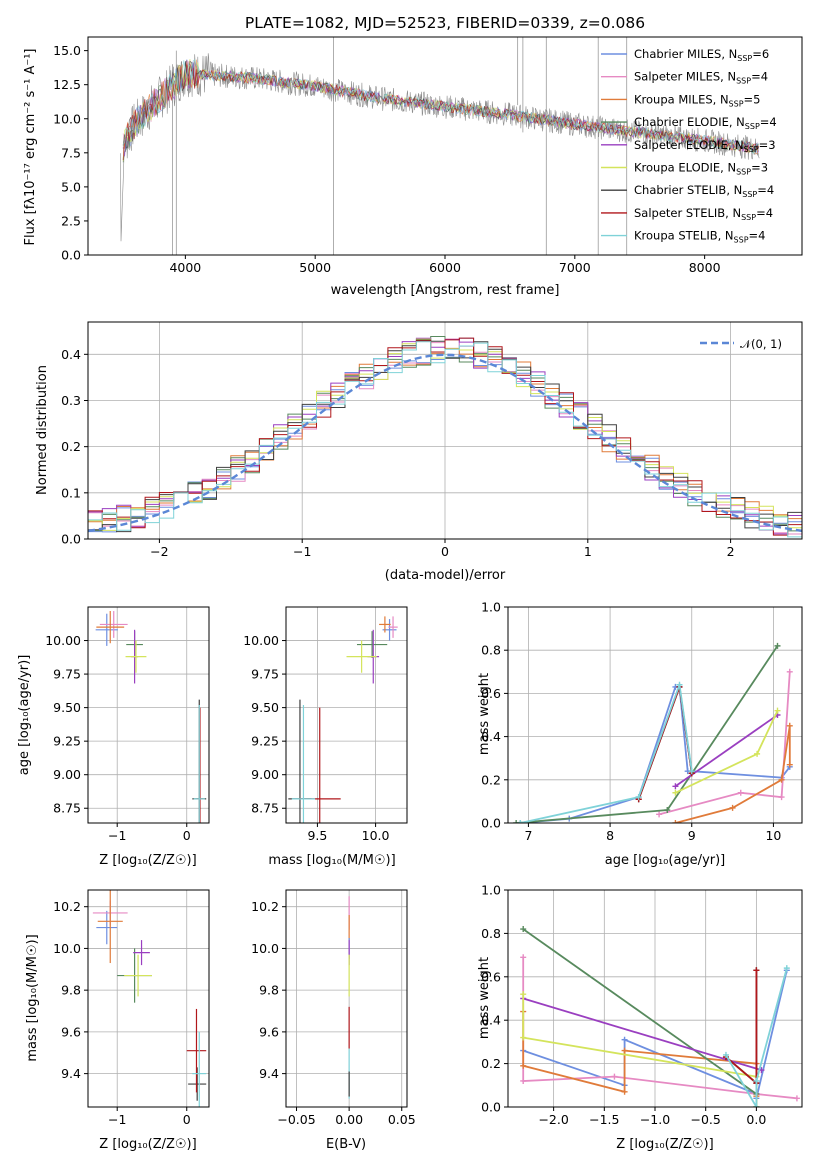 The height and width of the screenshot is (1174, 819). I want to click on x-tick-label: −1.0, so click(655, 1119).